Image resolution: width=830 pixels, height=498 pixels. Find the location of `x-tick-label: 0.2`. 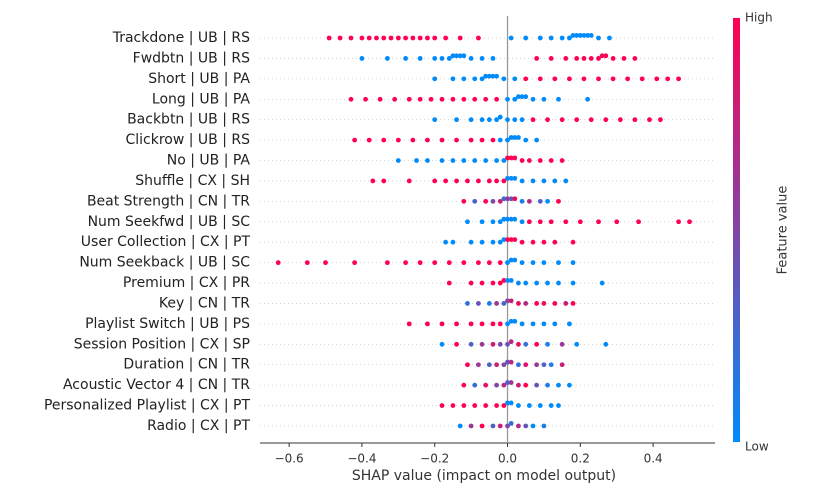

x-tick-label: 0.2 is located at coordinates (580, 459).